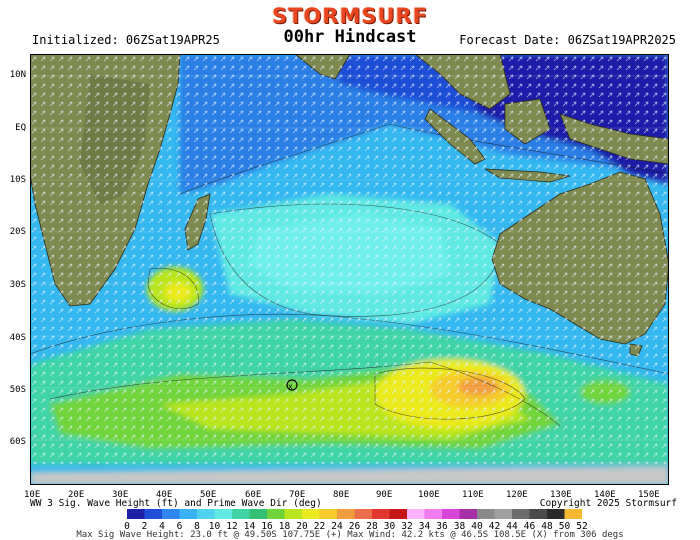 The height and width of the screenshot is (540, 700). What do you see at coordinates (350, 37) in the screenshot?
I see `map-title: 00hr Hindcast` at bounding box center [350, 37].